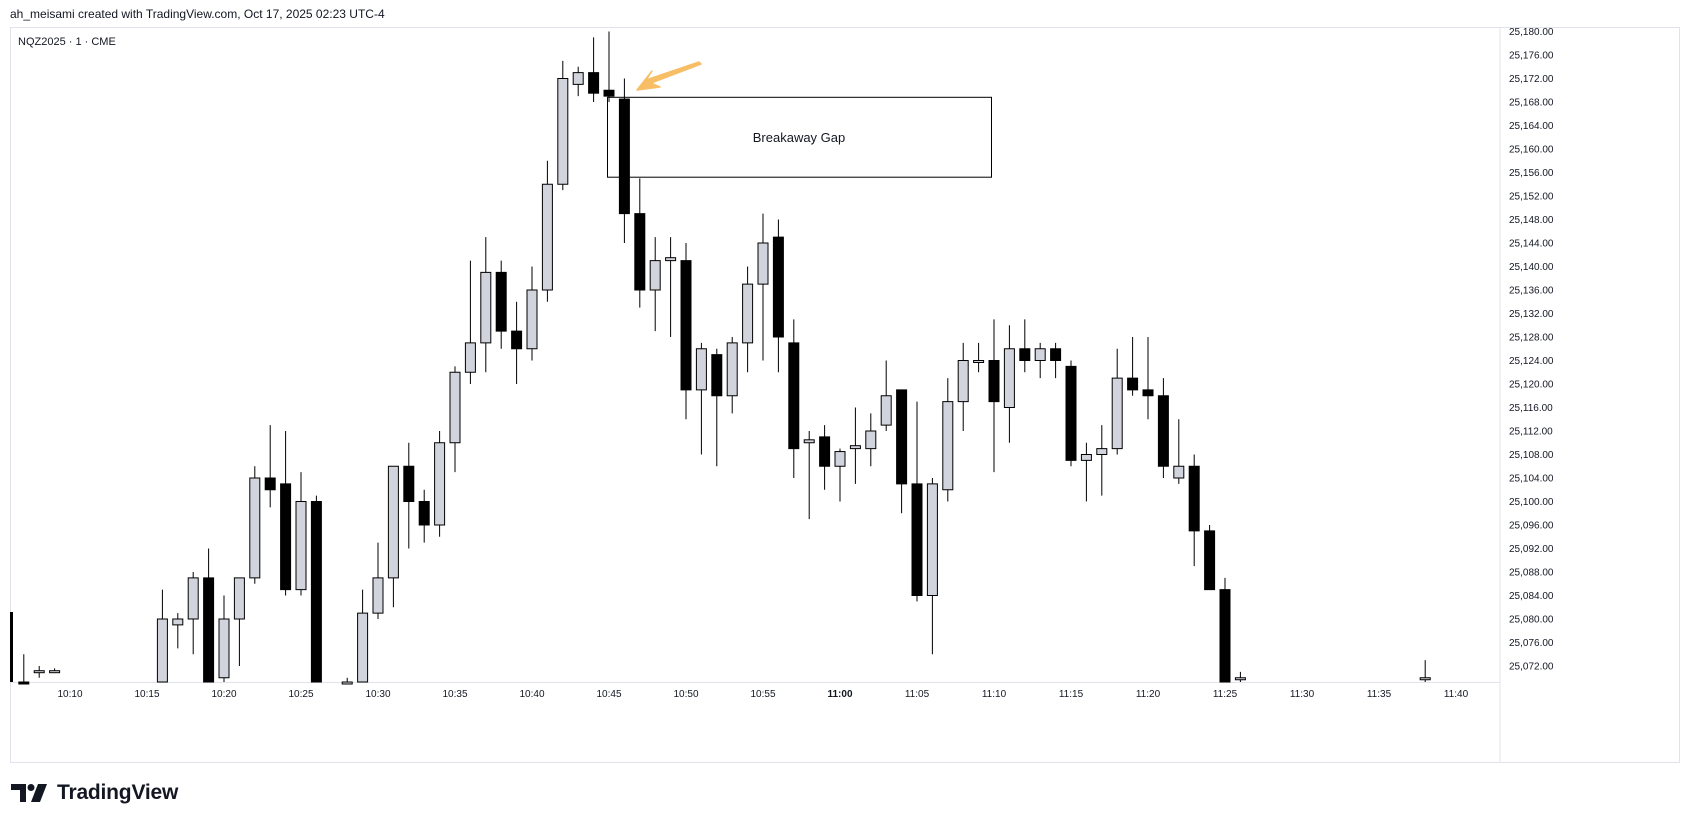  What do you see at coordinates (1531, 455) in the screenshot?
I see `price-tick-label: 25,108.00` at bounding box center [1531, 455].